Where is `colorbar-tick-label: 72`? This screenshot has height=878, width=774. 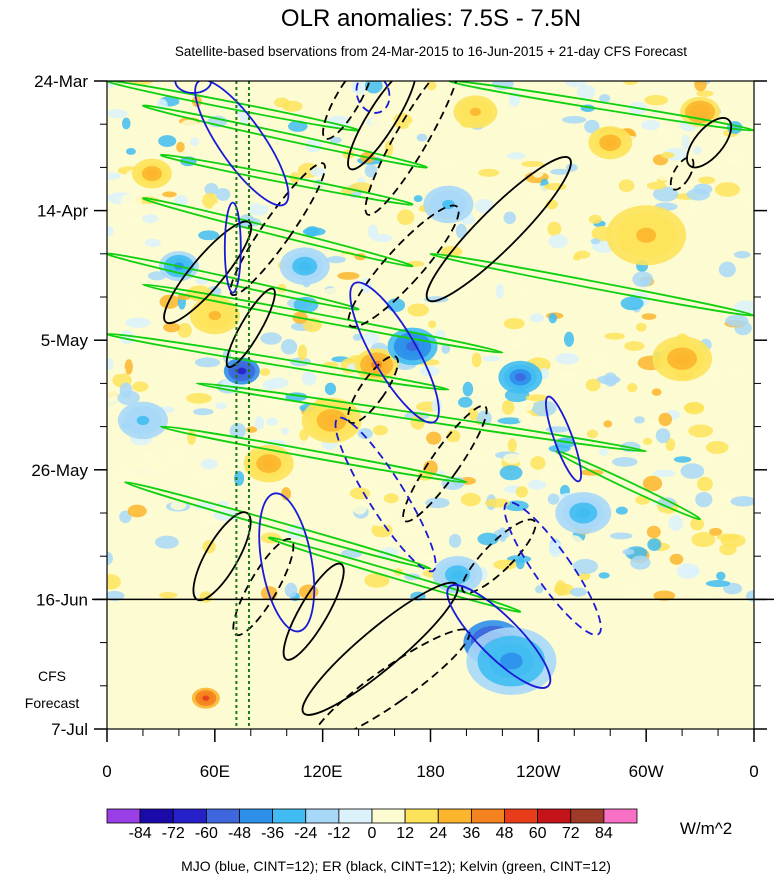 colorbar-tick-label: 72 is located at coordinates (571, 833).